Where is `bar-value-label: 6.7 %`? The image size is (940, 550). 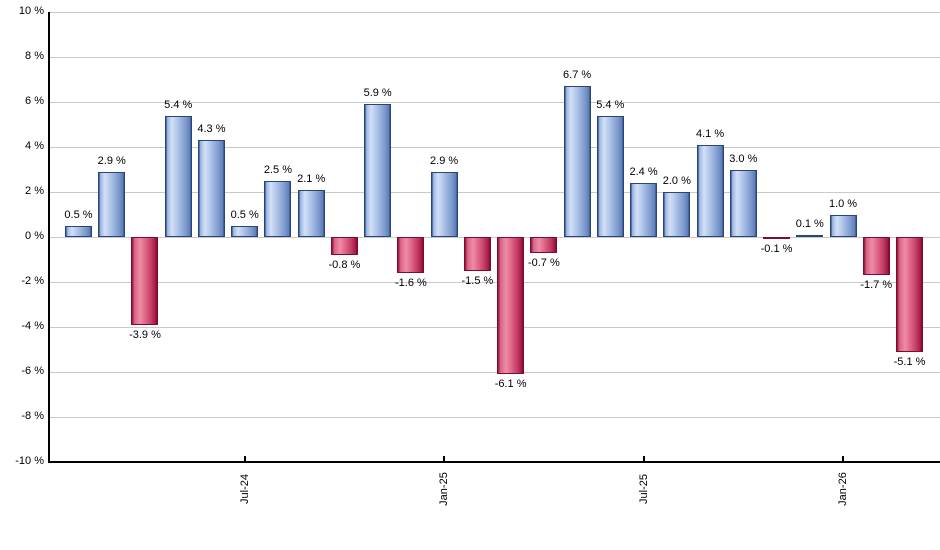 bar-value-label: 6.7 % is located at coordinates (577, 75).